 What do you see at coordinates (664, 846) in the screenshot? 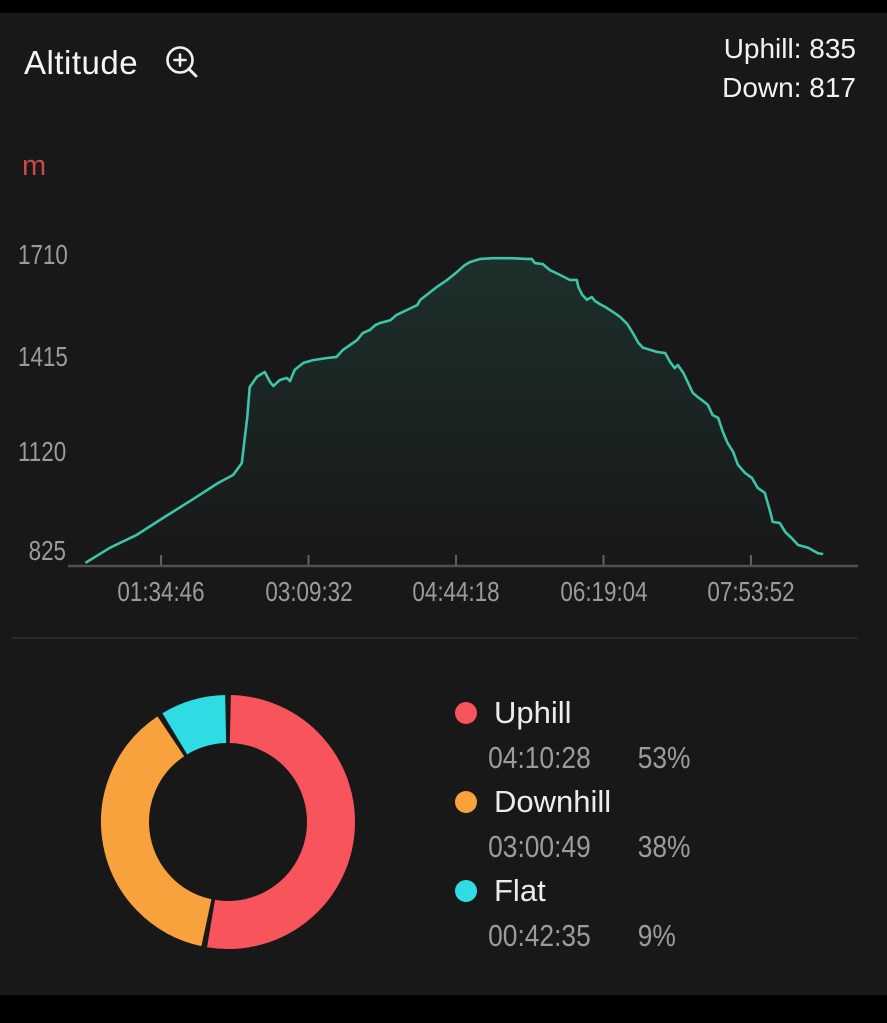
I see `legend-percent-downhill: 38%` at bounding box center [664, 846].